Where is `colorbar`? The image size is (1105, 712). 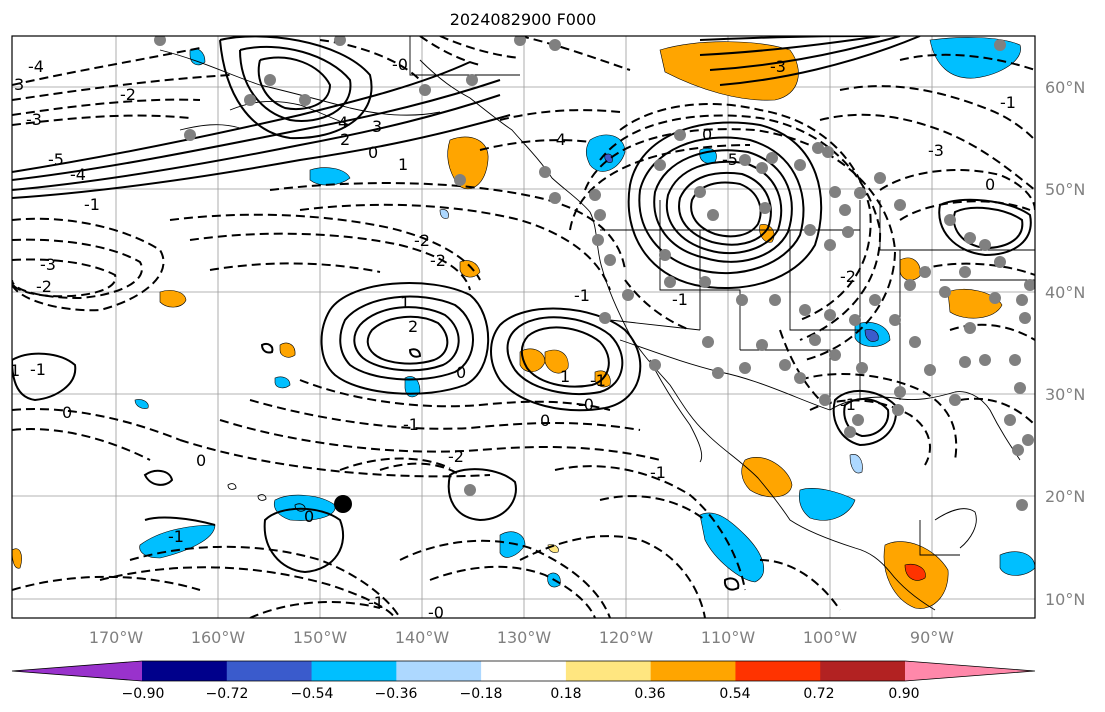
colorbar is located at coordinates (523, 671).